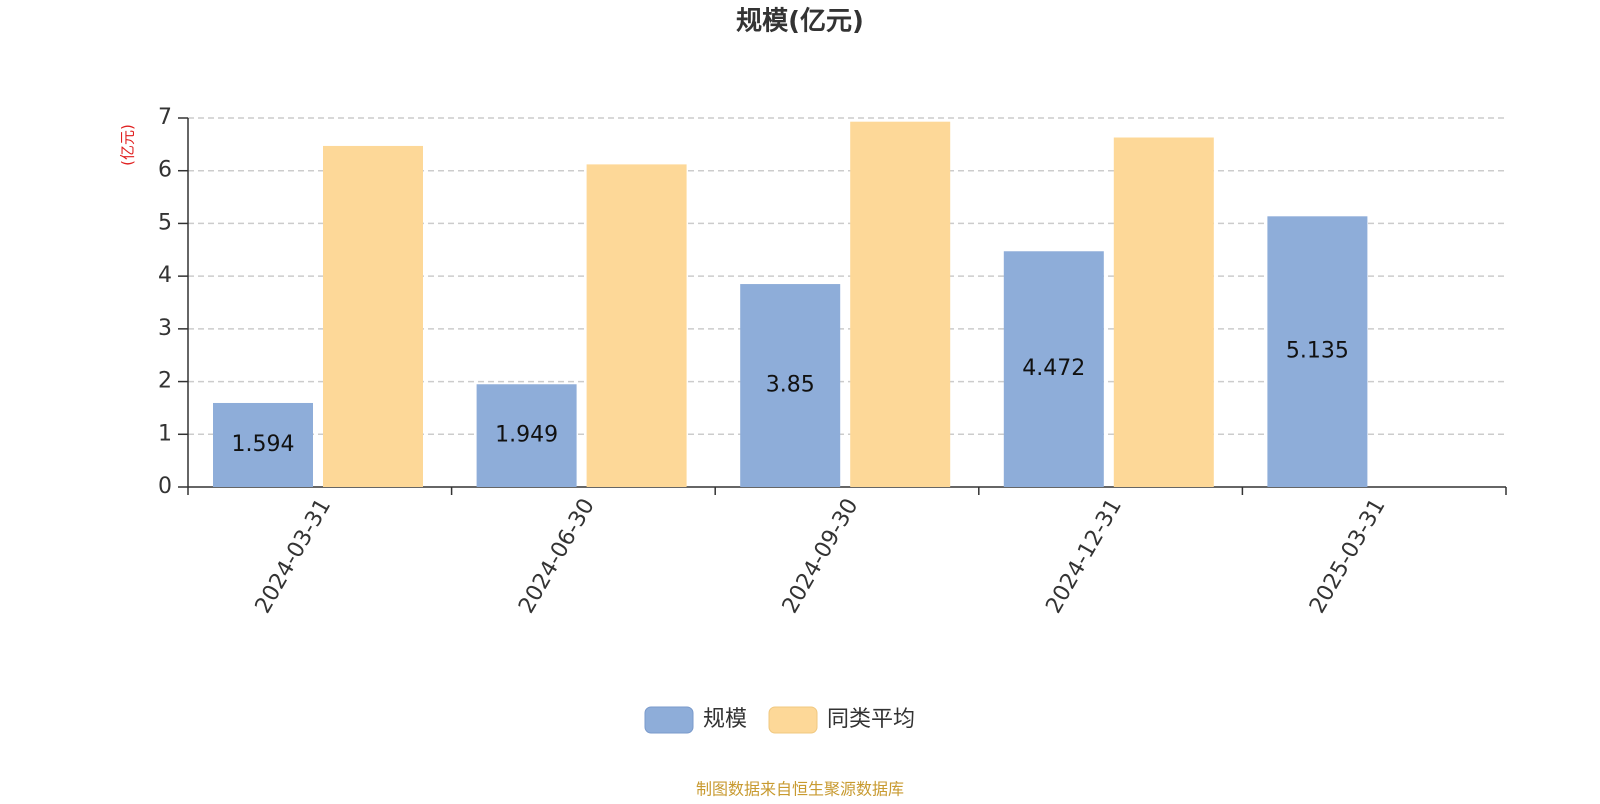 Image resolution: width=1600 pixels, height=804 pixels. What do you see at coordinates (165, 275) in the screenshot?
I see `y-tick-label: 4` at bounding box center [165, 275].